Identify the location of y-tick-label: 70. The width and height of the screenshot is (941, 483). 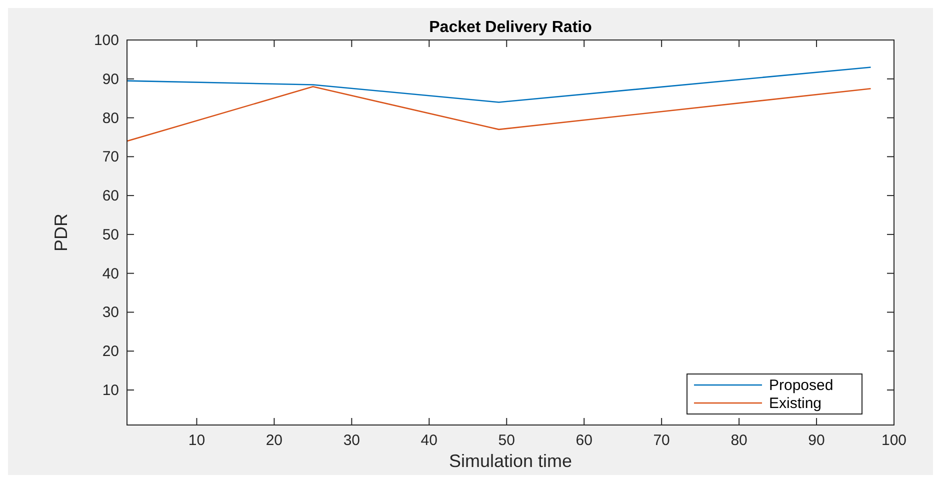
(110, 157).